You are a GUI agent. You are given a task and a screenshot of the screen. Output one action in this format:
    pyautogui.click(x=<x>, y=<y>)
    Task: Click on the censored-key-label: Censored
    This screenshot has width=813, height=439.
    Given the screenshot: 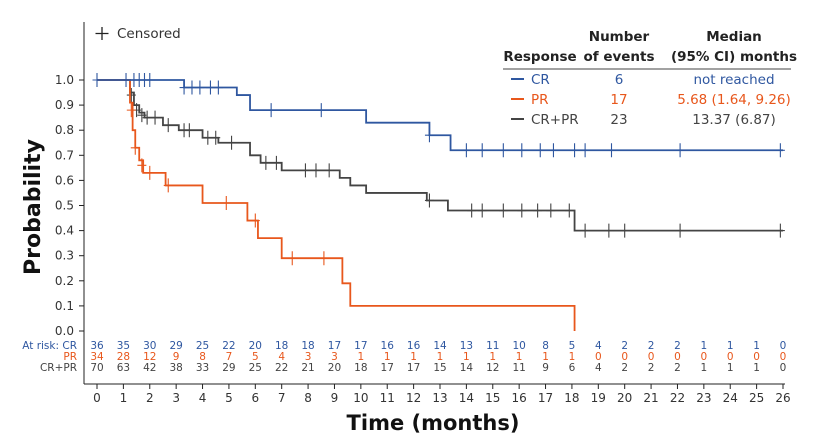 What is the action you would take?
    pyautogui.click(x=149, y=34)
    